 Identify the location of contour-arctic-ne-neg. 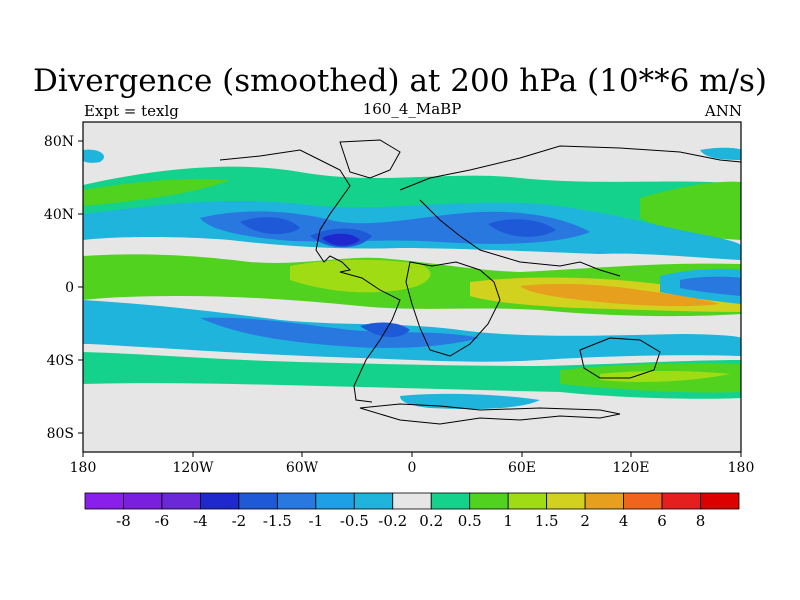
(720, 153).